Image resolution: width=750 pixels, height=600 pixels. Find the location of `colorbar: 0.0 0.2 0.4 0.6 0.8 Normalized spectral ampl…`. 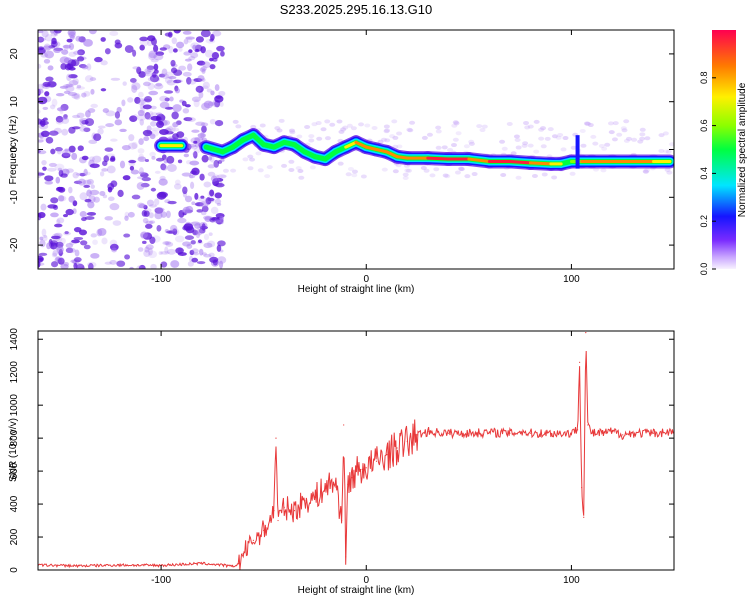

colorbar: 0.0 0.2 0.4 0.6 0.8 Normalized spectral ampl… is located at coordinates (723, 152).